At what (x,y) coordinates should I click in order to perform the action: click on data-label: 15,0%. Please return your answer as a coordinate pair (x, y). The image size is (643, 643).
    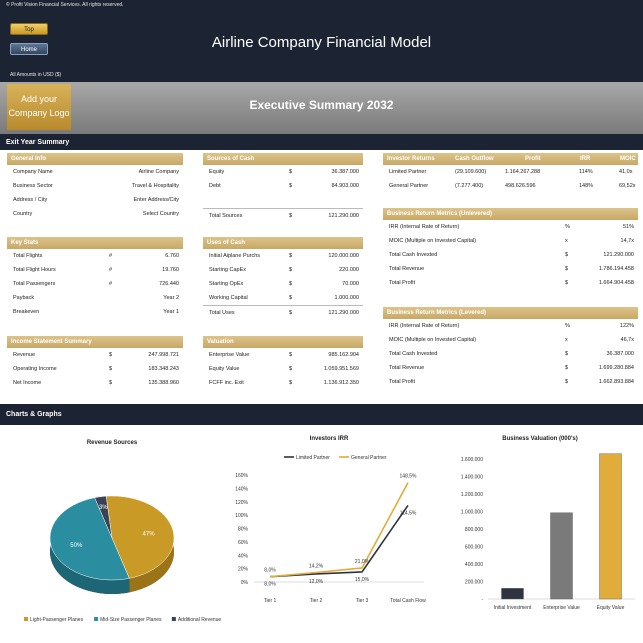
    Looking at the image, I should click on (362, 580).